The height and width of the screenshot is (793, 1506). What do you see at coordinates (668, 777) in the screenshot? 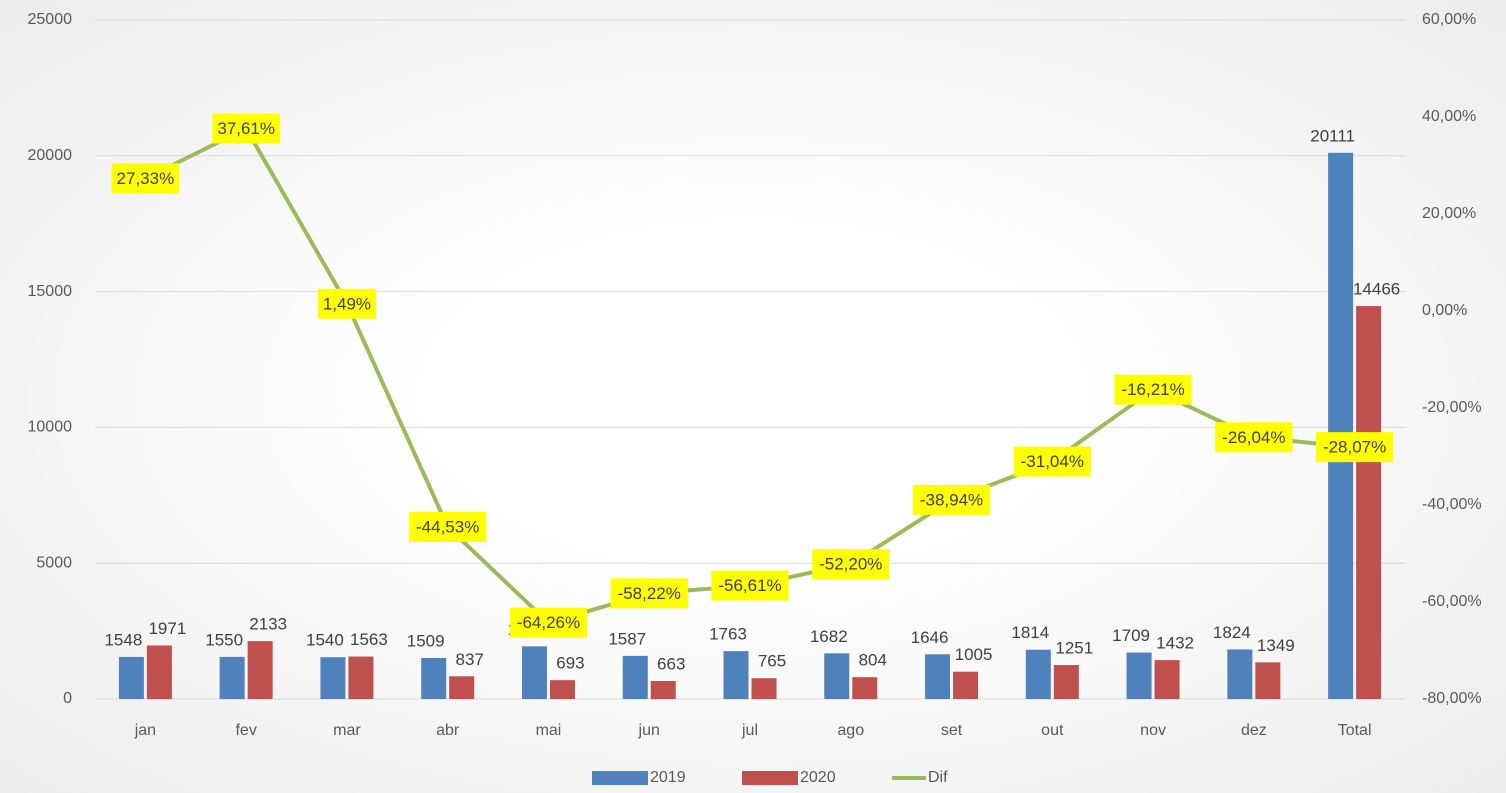
I see `legend-label: 2019` at bounding box center [668, 777].